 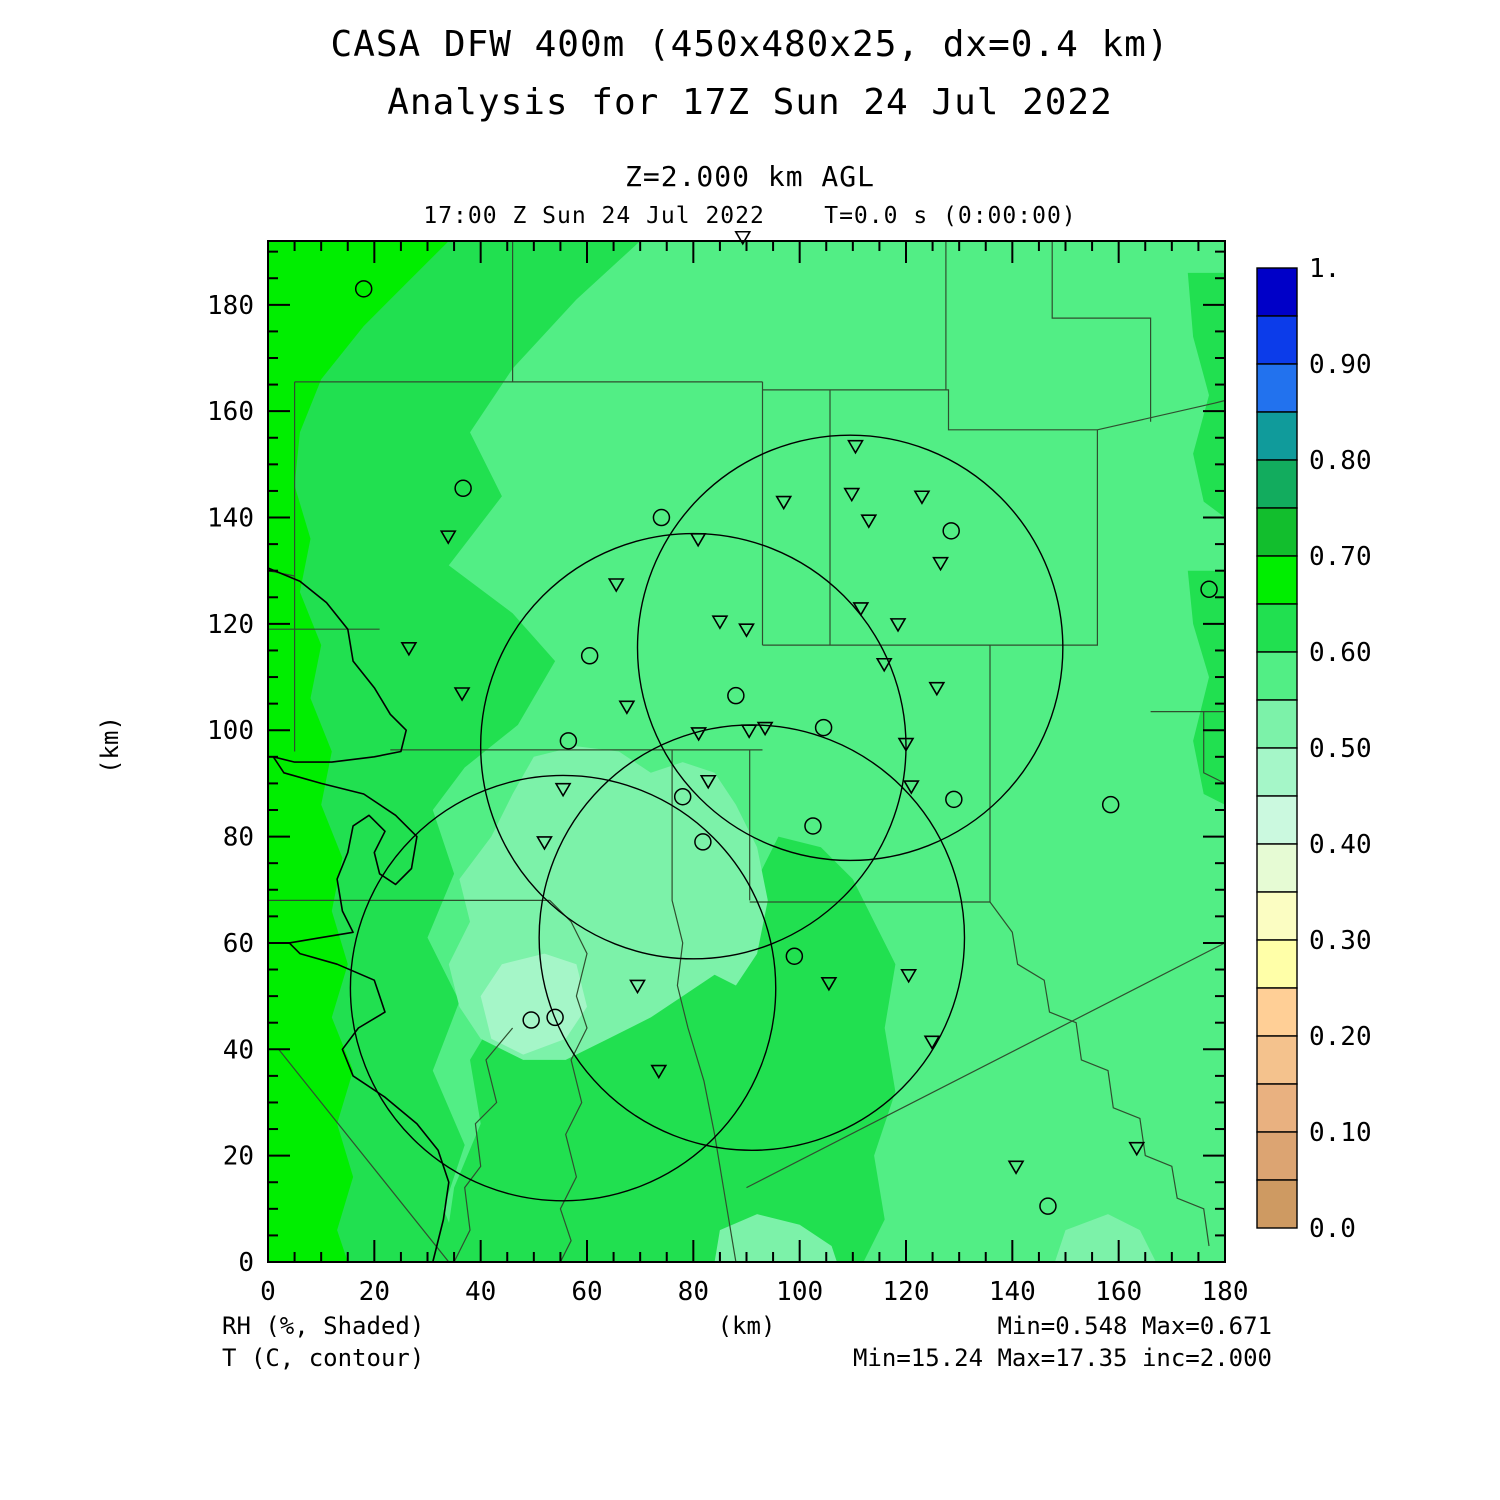 What do you see at coordinates (1134, 1326) in the screenshot?
I see `rh-minmax-caption: Min=0.548 Max=0.671` at bounding box center [1134, 1326].